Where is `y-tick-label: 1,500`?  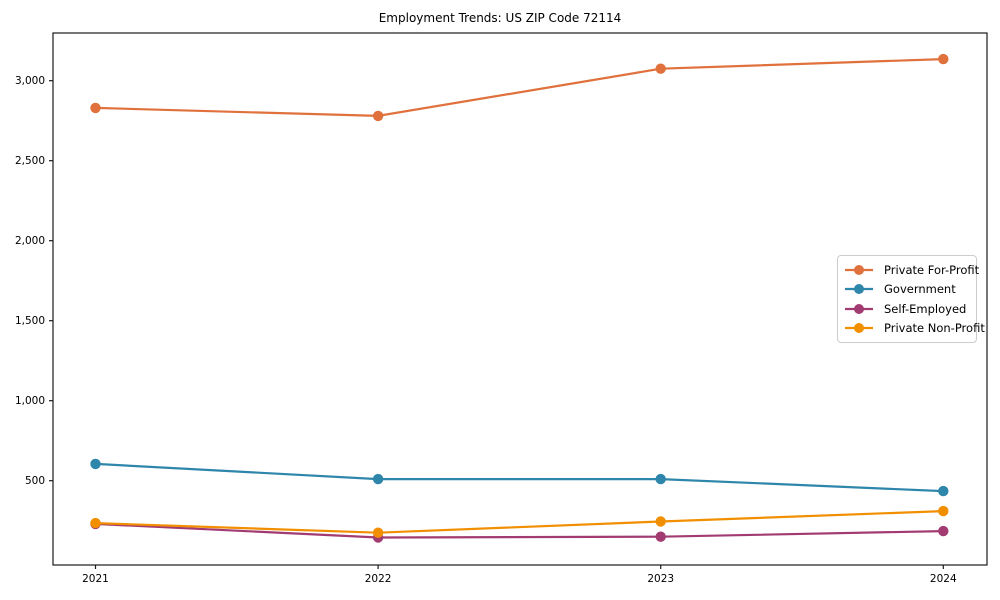 y-tick-label: 1,500 is located at coordinates (30, 321).